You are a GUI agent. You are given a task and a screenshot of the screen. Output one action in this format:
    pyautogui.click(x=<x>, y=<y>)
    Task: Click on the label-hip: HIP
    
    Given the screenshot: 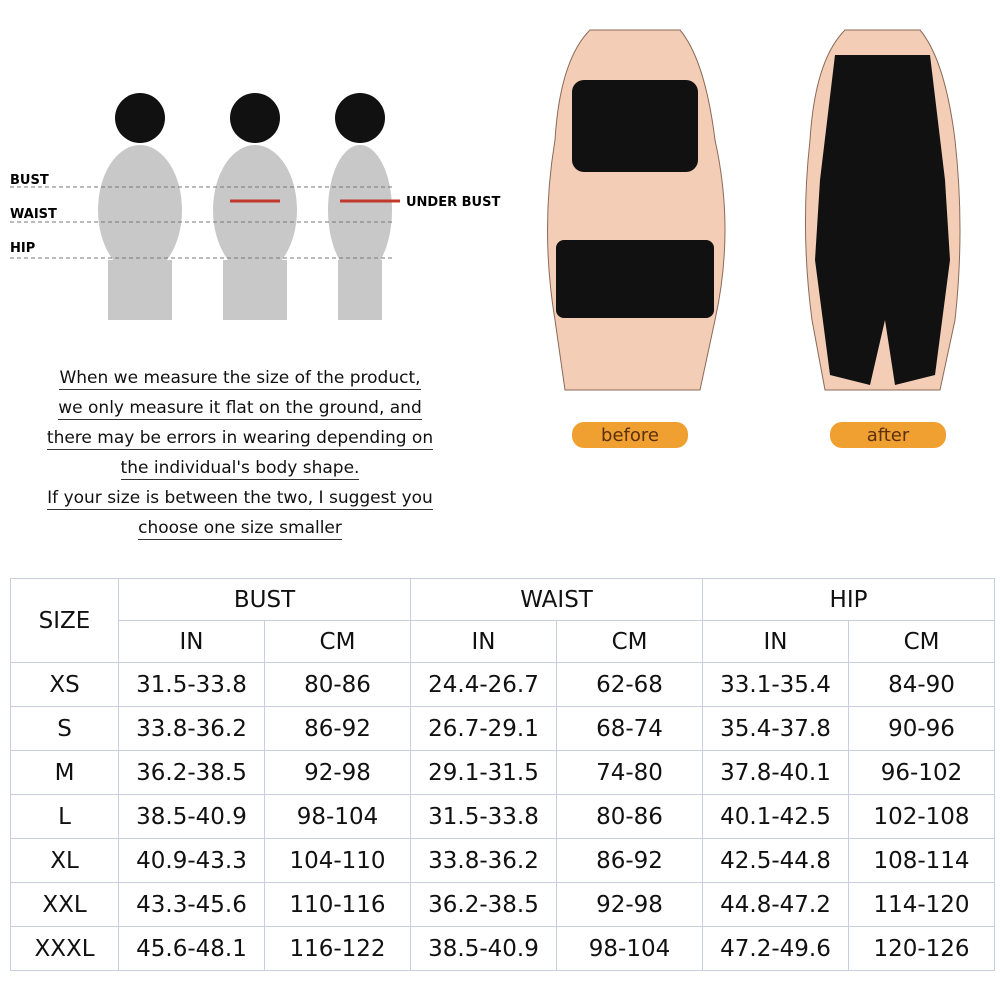 What is the action you would take?
    pyautogui.click(x=22, y=248)
    